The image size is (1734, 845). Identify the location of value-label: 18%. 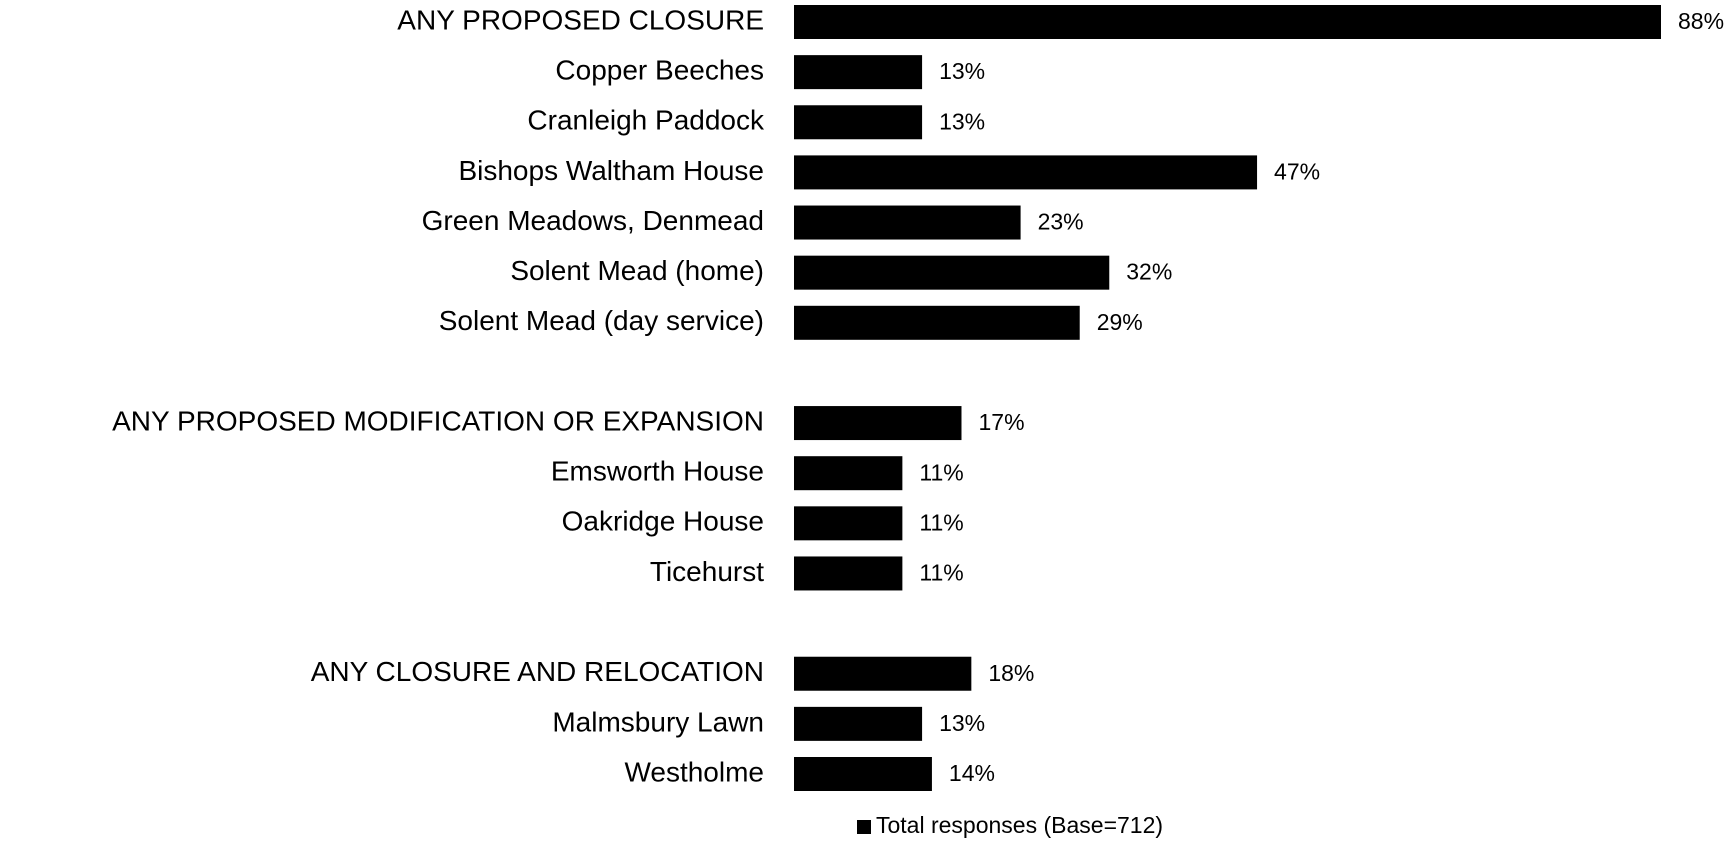
(1011, 673).